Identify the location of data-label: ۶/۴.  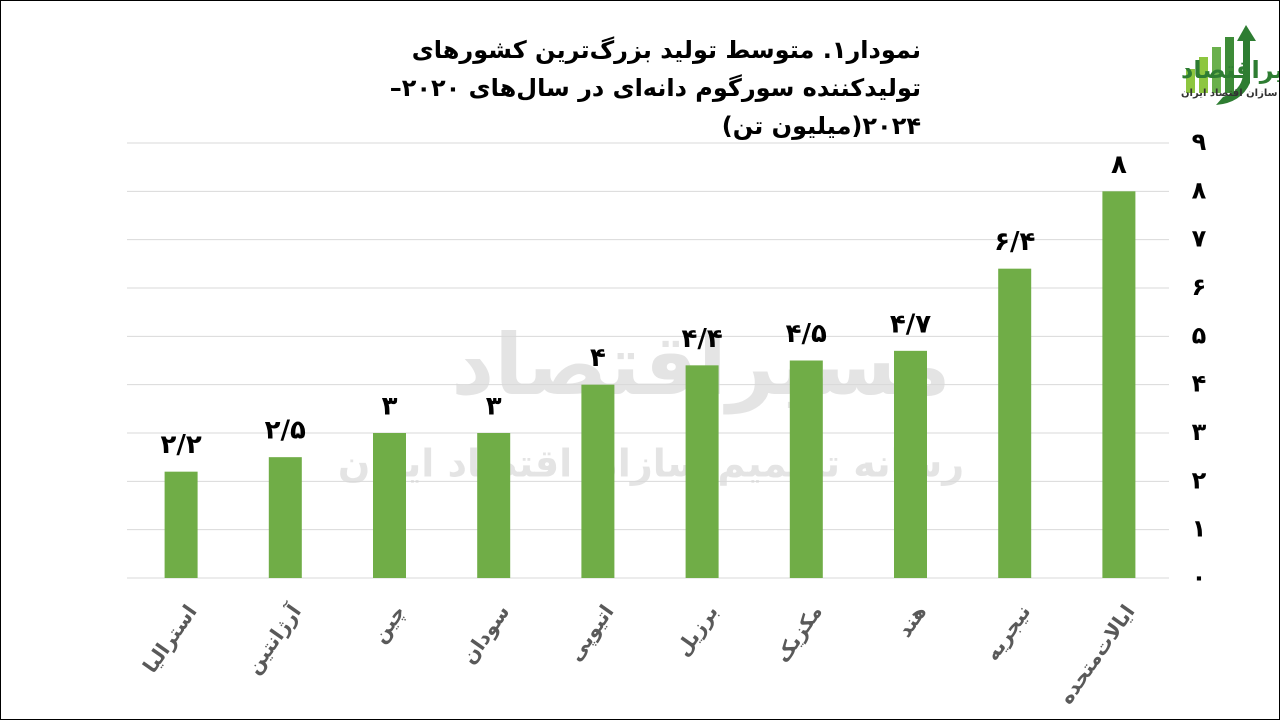
(1014, 242).